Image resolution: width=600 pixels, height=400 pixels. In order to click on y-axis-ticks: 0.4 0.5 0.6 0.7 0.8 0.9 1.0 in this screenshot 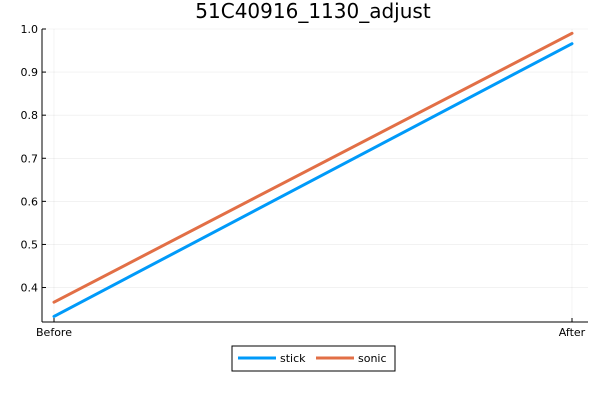, I will do `click(33, 159)`.